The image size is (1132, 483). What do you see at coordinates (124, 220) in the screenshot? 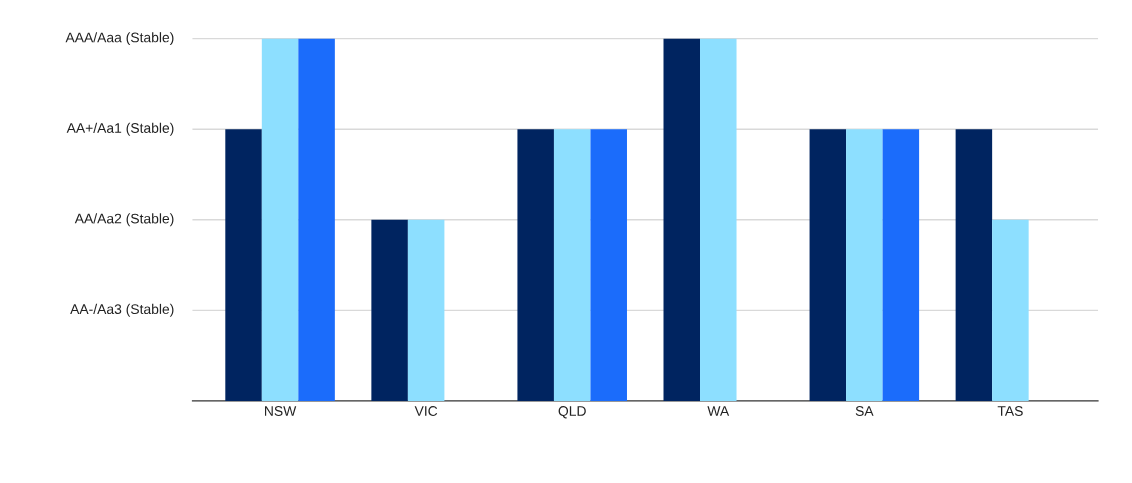
I see `text: AA/Aa2 (Stable)` at bounding box center [124, 220].